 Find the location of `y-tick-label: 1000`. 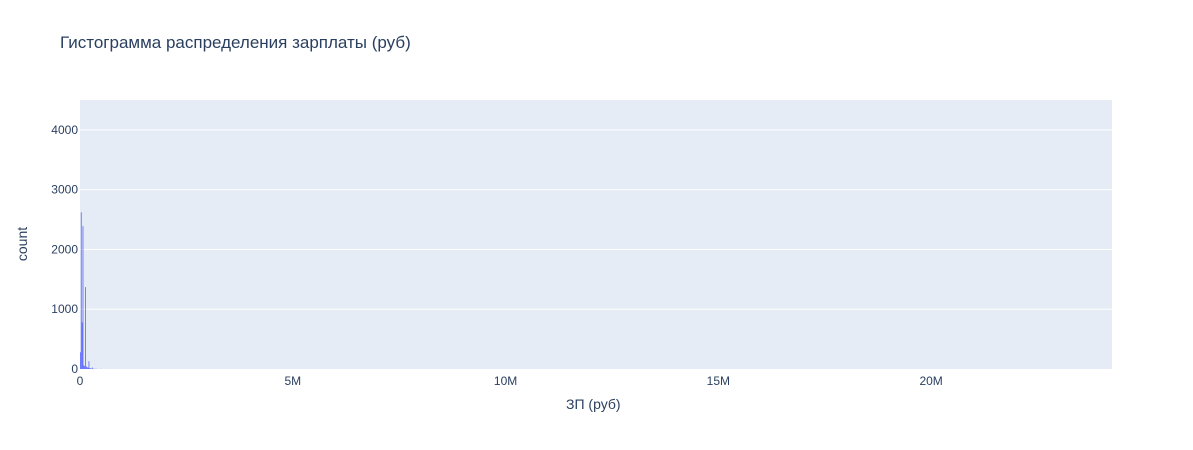

y-tick-label: 1000 is located at coordinates (64, 309).